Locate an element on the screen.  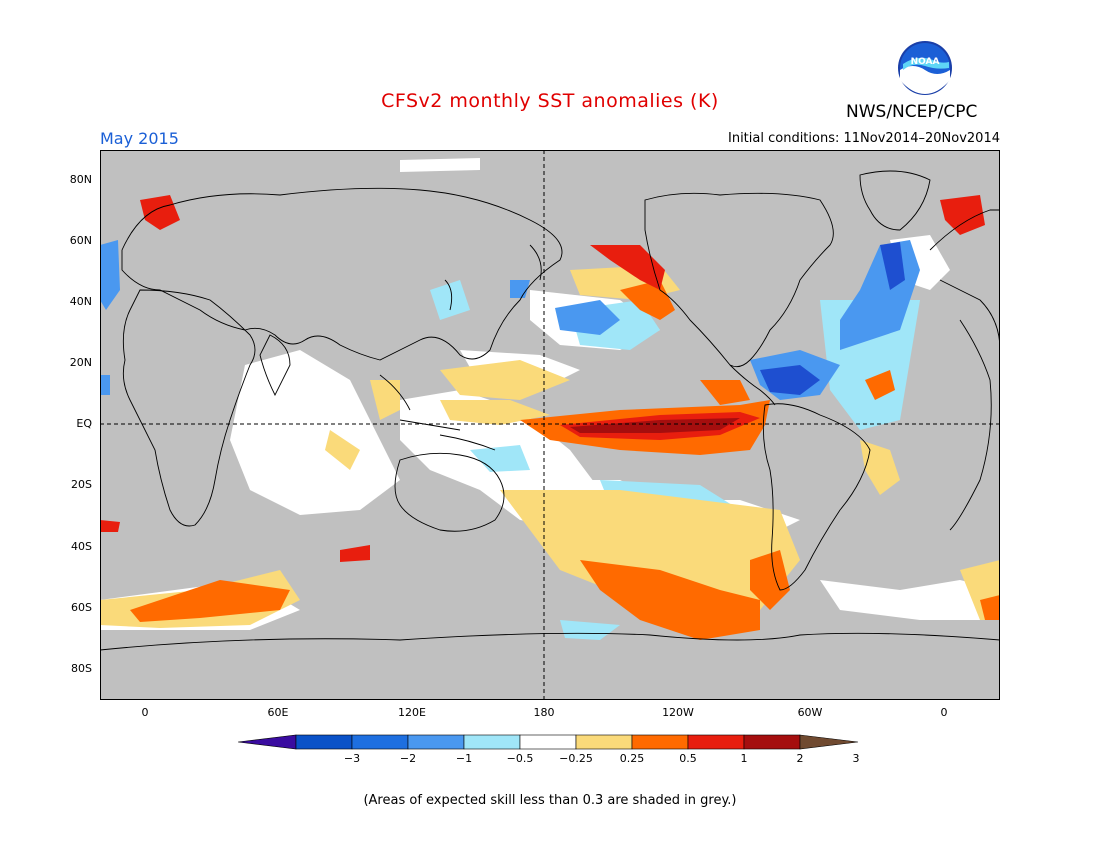
lat-label: 40N is located at coordinates (80, 301).